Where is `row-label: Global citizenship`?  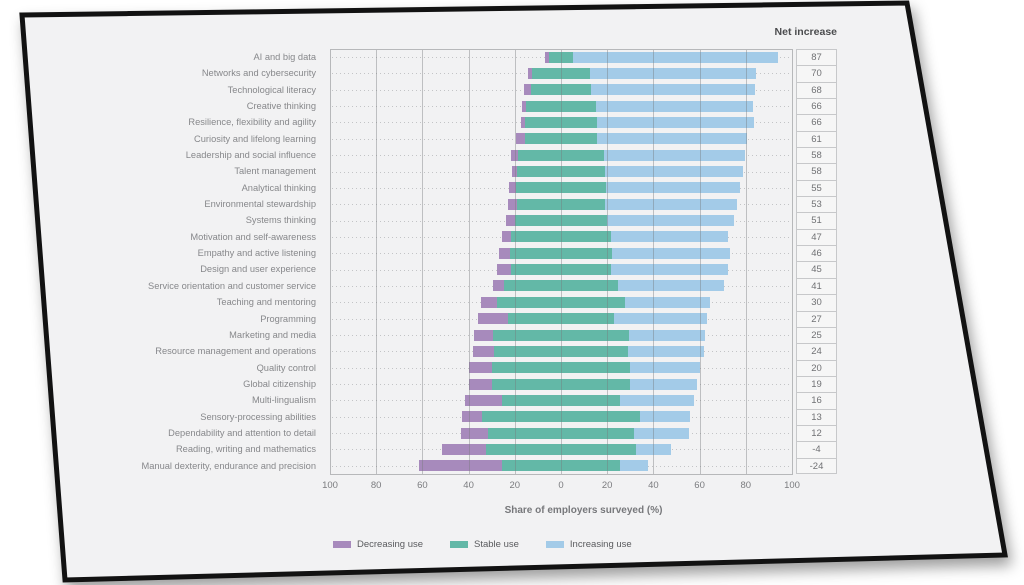
row-label: Global citizenship is located at coordinates (279, 383).